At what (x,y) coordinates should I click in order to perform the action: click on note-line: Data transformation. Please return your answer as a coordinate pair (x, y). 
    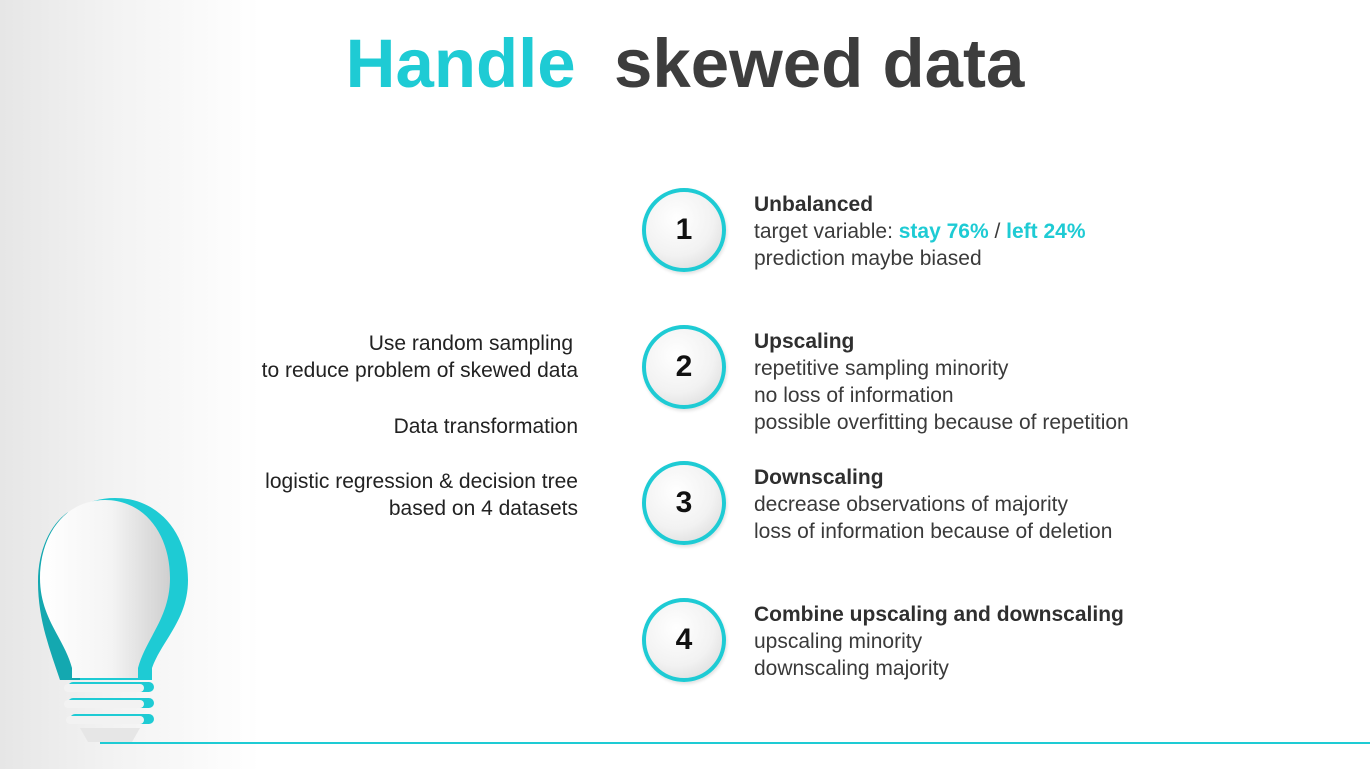
    Looking at the image, I should click on (485, 426).